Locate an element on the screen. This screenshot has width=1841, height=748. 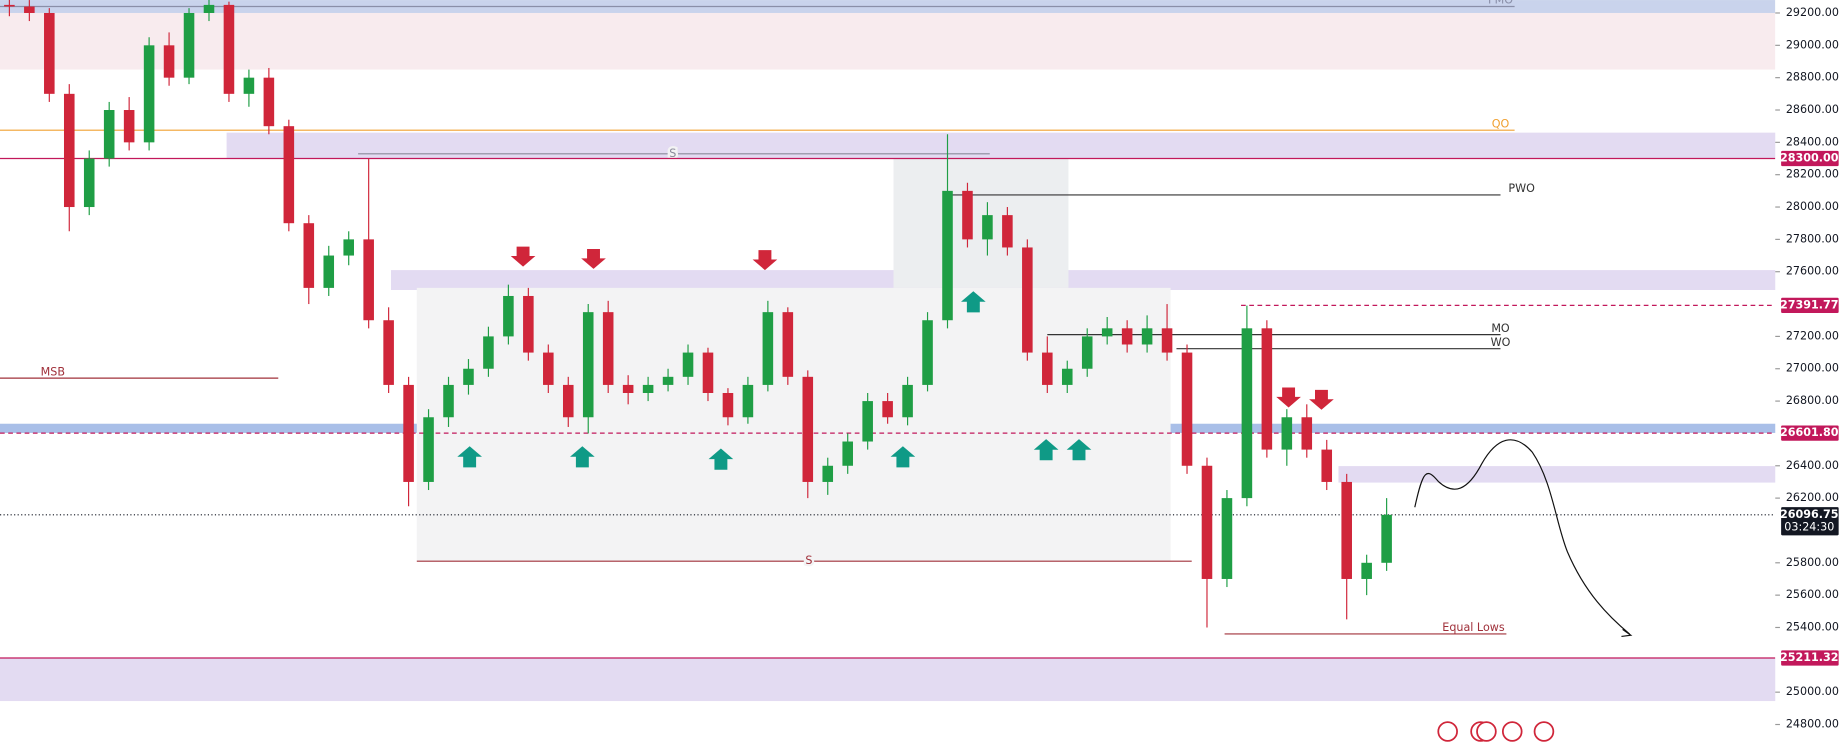
level-label: MO is located at coordinates (1500, 328).